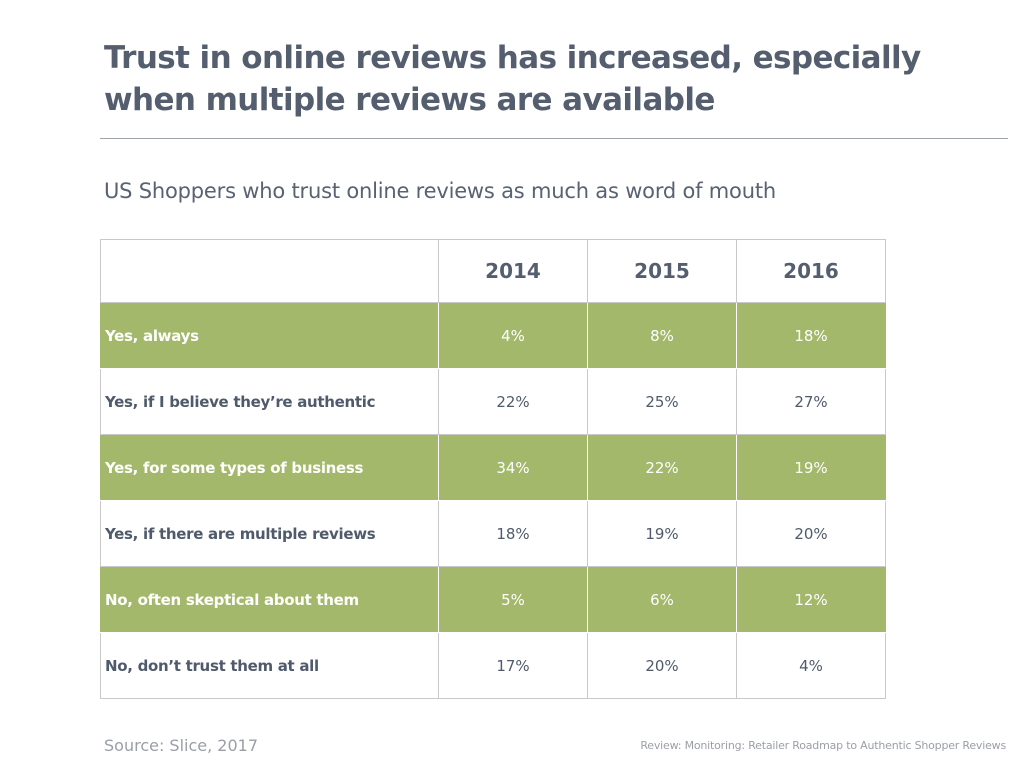  I want to click on table-row: No, don’t trust them at all 17% 20% 4%, so click(493, 665).